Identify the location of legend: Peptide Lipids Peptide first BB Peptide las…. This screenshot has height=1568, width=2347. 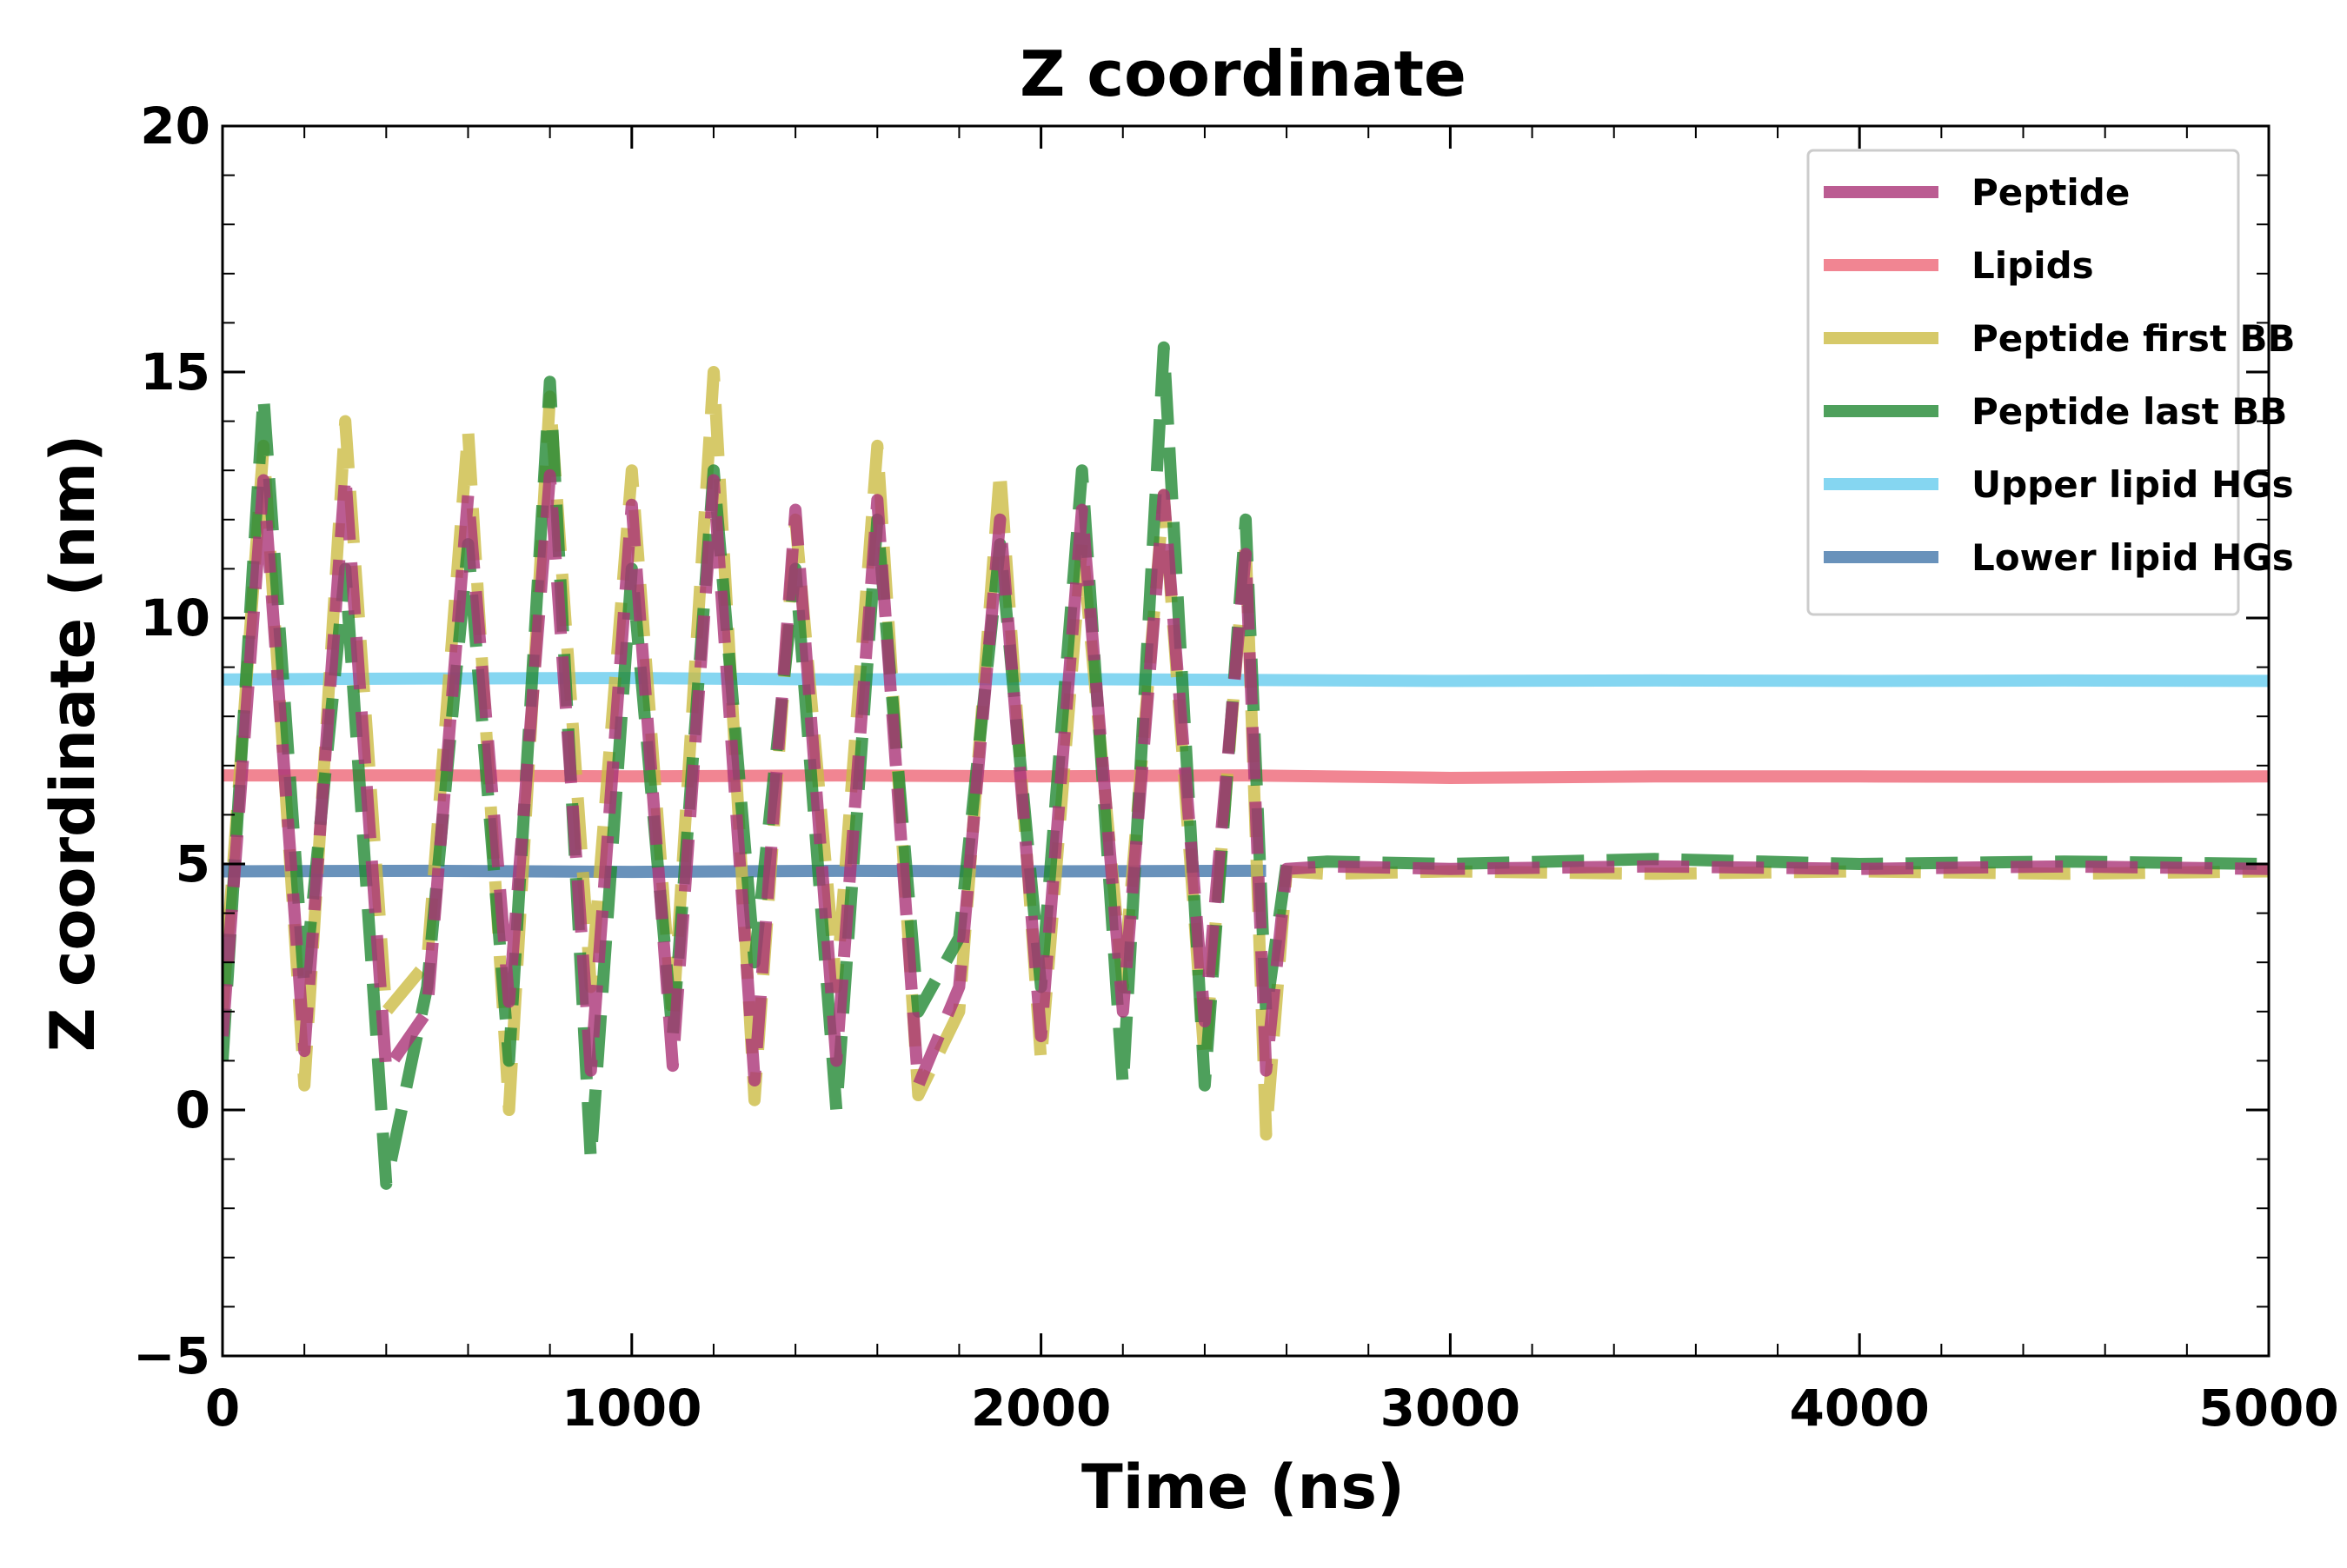
(2051, 382).